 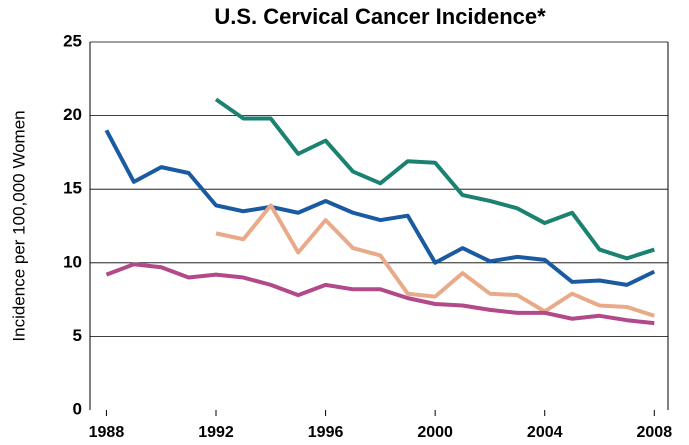 I want to click on y-tick-label: 5, so click(x=77, y=335).